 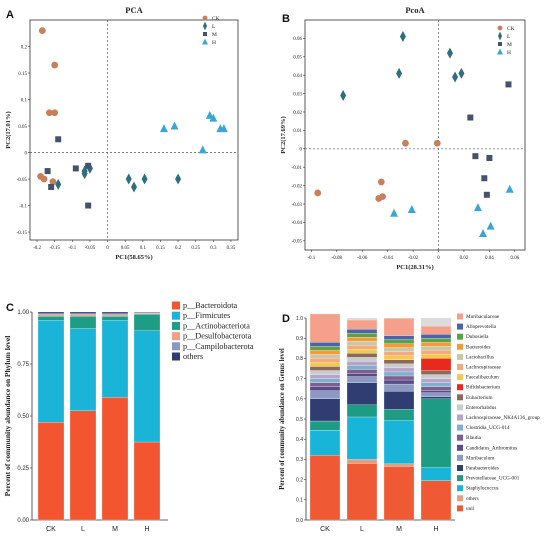 What do you see at coordinates (482, 378) in the screenshot?
I see `legend-label: Faecalibaculum` at bounding box center [482, 378].